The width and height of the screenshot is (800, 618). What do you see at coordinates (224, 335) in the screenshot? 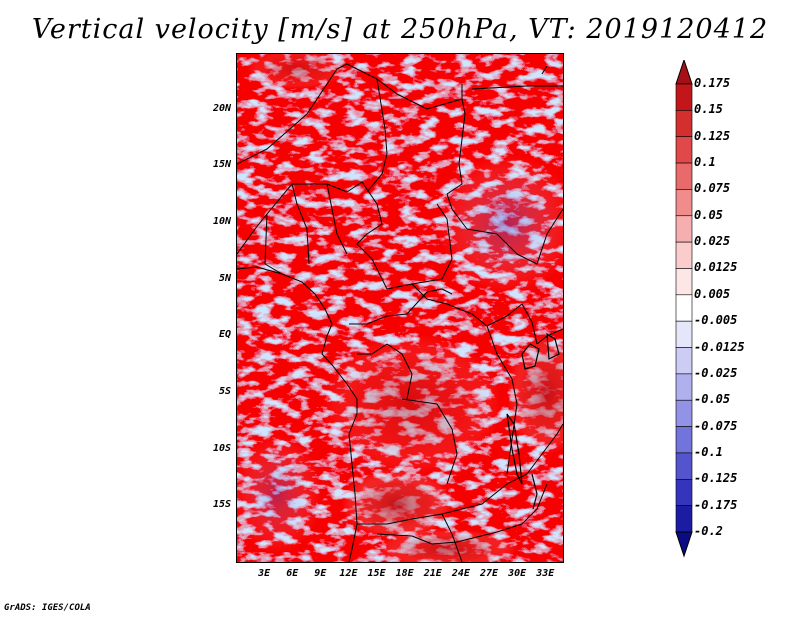
I see `latitude-tick-label: EQ` at bounding box center [224, 335].